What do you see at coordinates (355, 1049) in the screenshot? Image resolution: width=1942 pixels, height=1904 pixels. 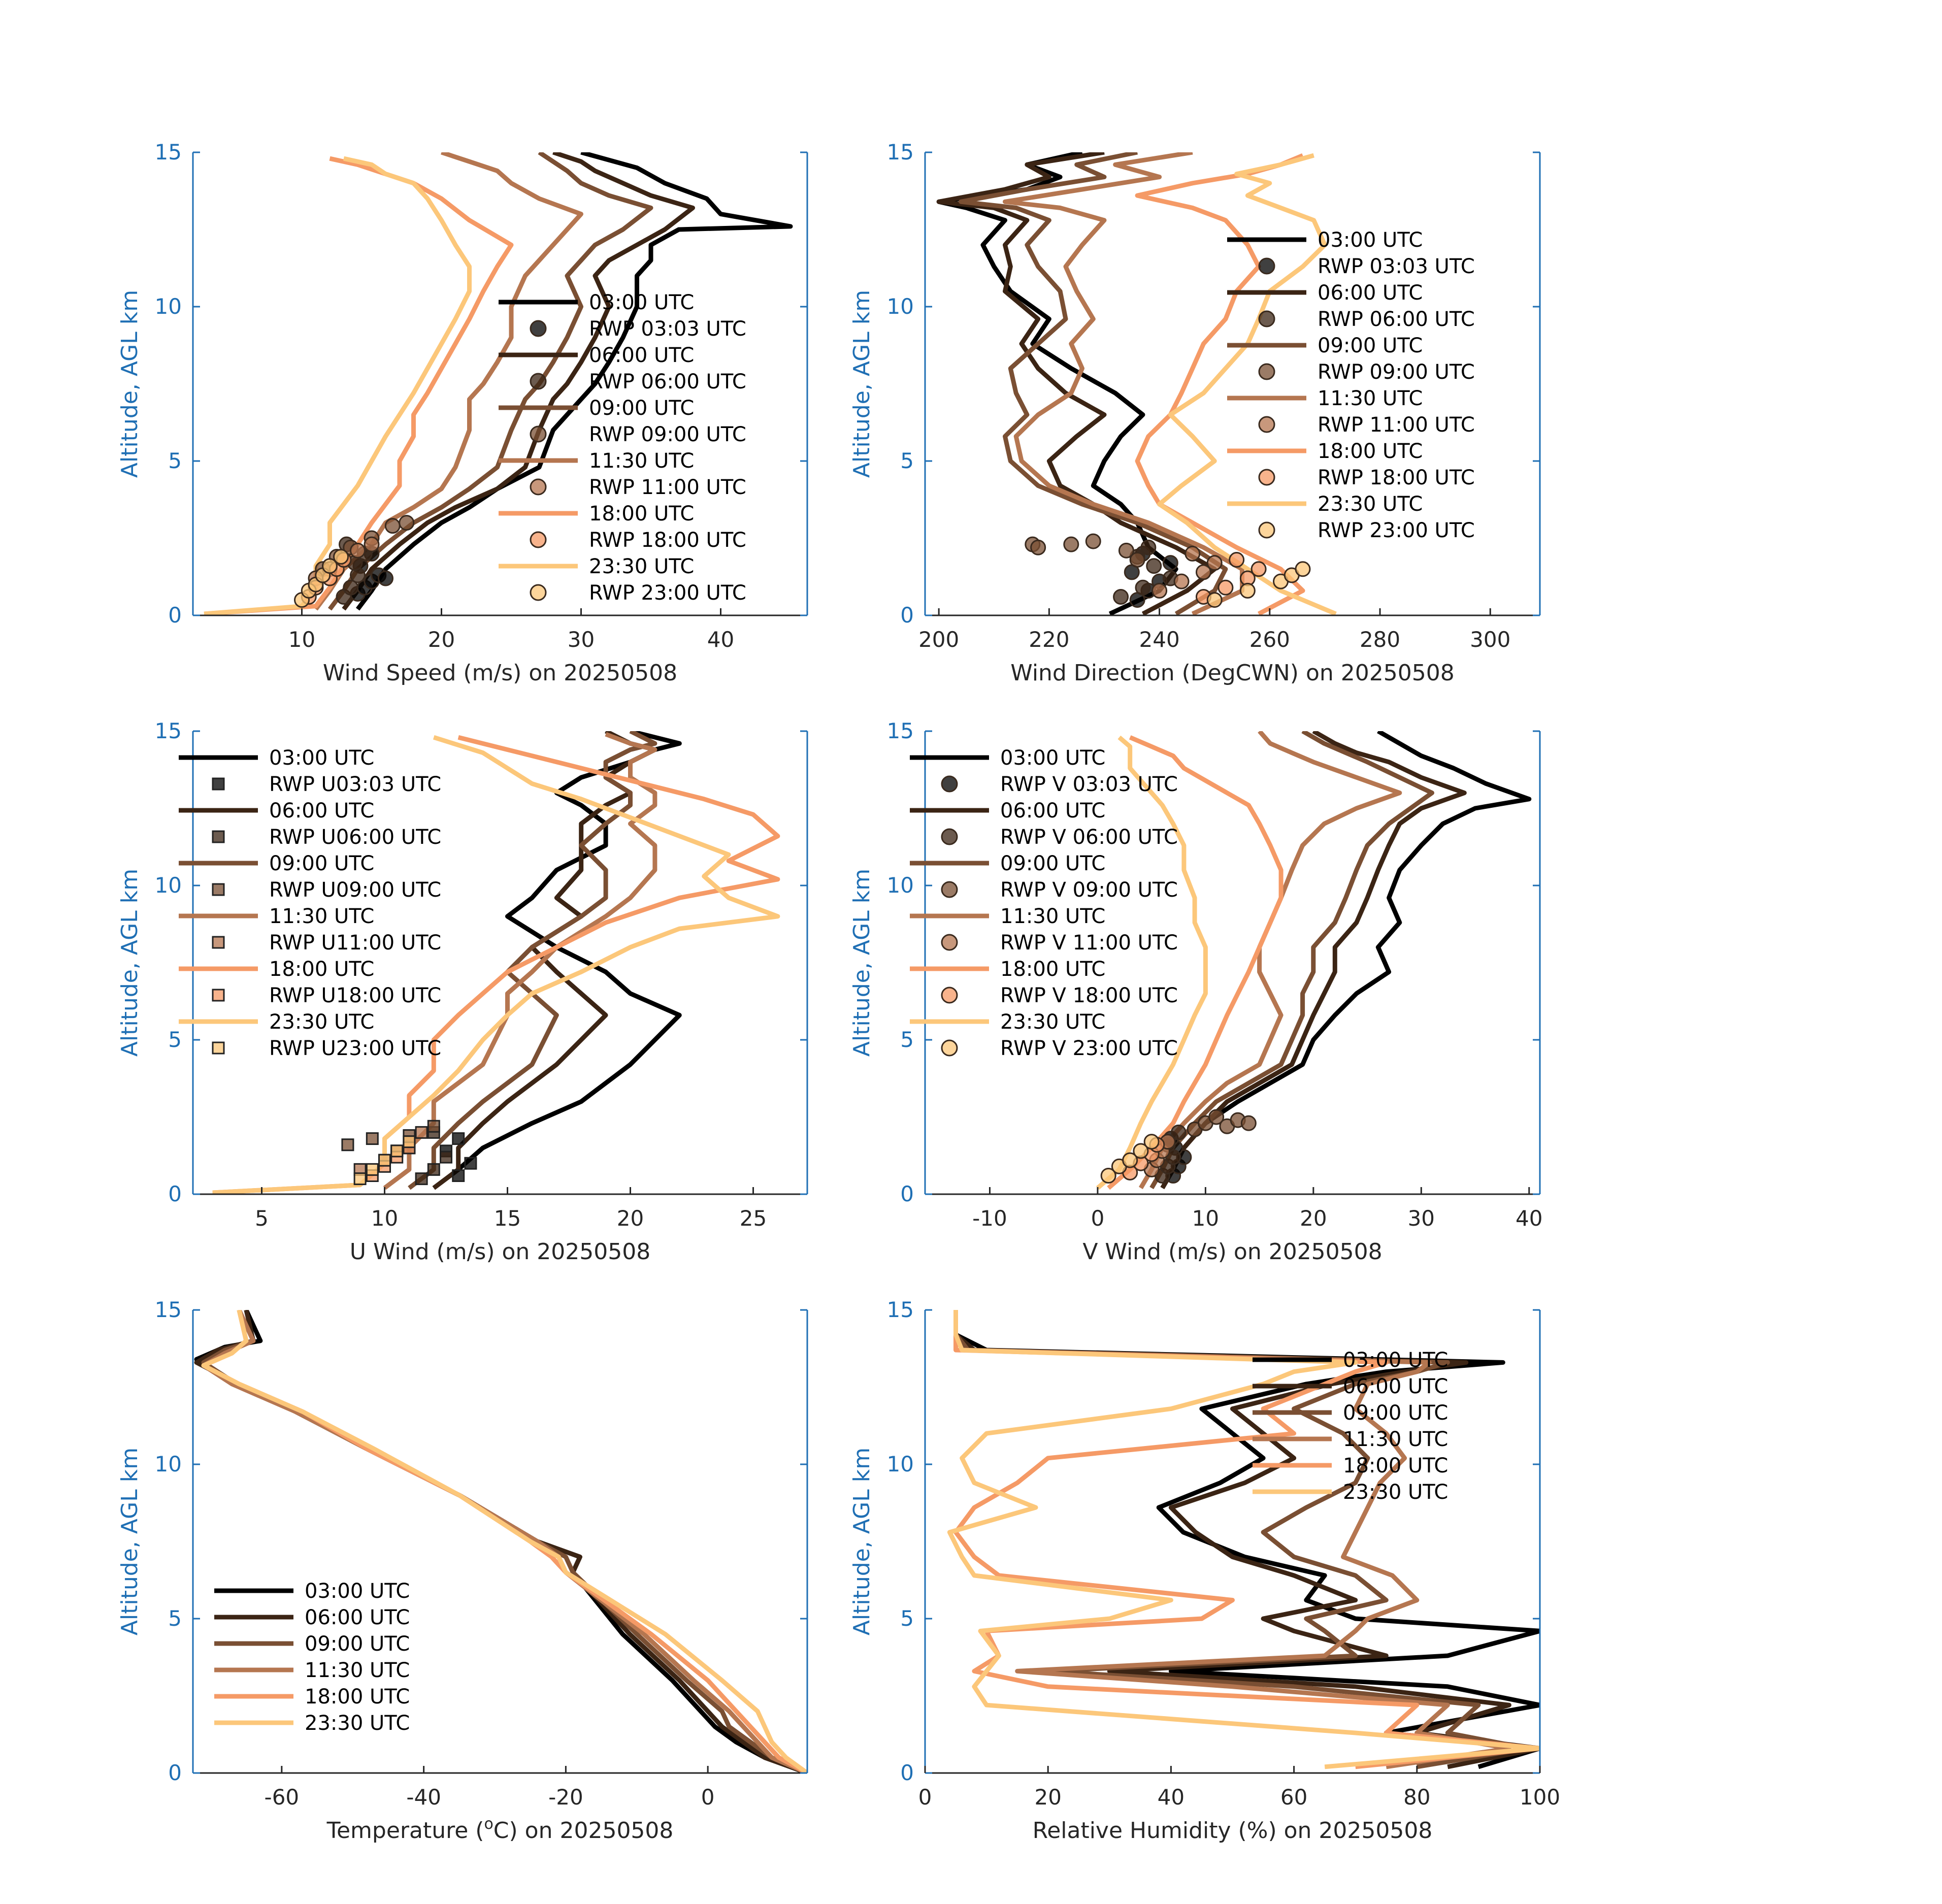 I see `legend-label-rwp-u23-00-utc: RWP U23:00 UTC` at bounding box center [355, 1049].